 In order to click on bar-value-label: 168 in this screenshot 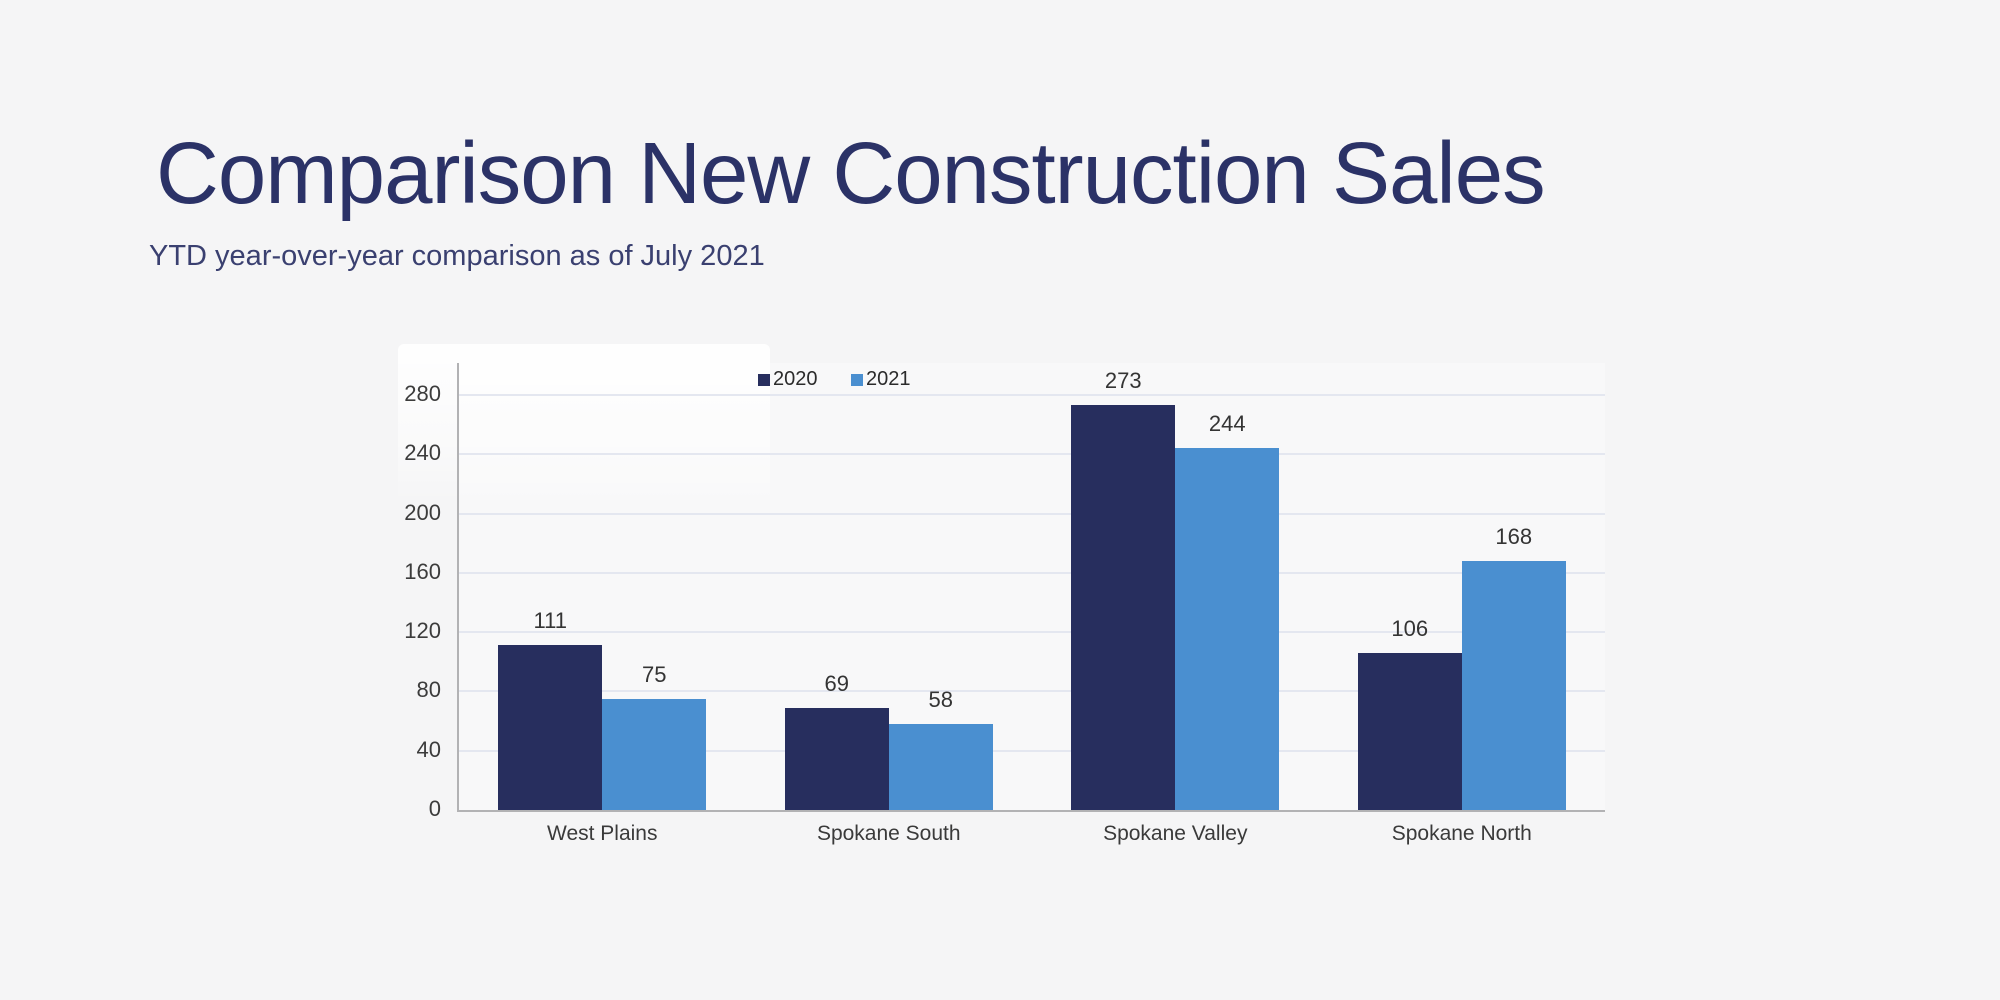, I will do `click(1514, 536)`.